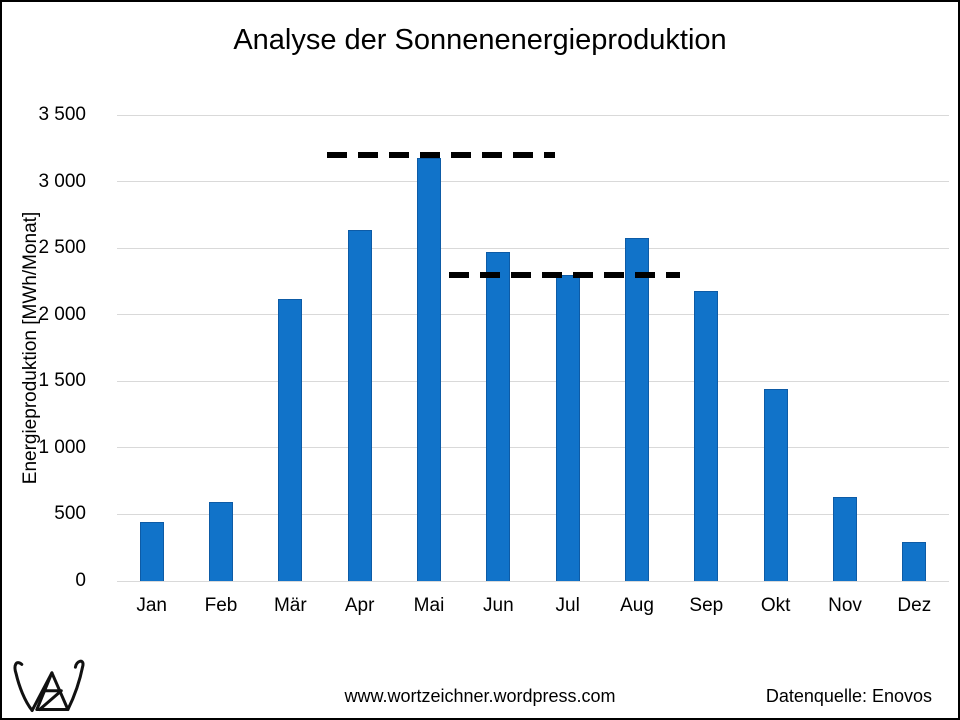 This screenshot has width=960, height=720. I want to click on y-axis-tick-label: 2 500, so click(62, 248).